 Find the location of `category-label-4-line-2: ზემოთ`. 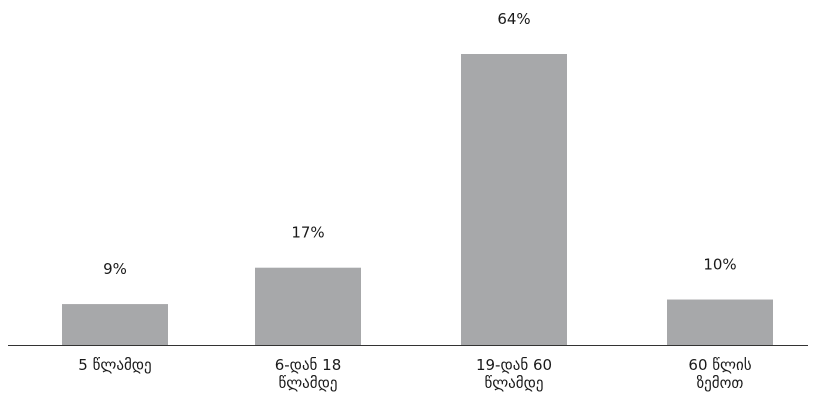

category-label-4-line-2: ზემოთ is located at coordinates (720, 383).